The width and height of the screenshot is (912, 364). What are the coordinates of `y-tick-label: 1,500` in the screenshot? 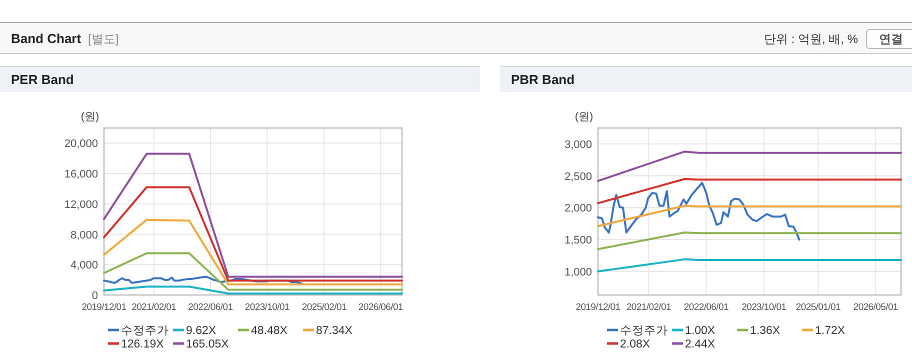 It's located at (578, 240).